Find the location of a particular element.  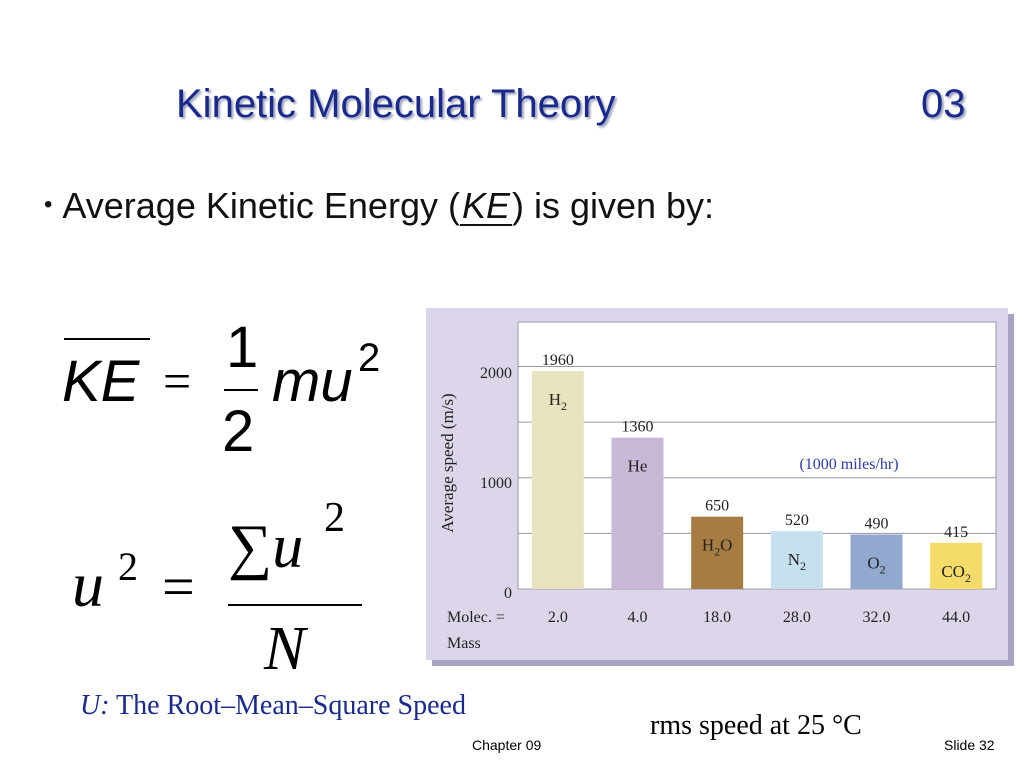

eq2-numerator: ∑u is located at coordinates (265, 547).